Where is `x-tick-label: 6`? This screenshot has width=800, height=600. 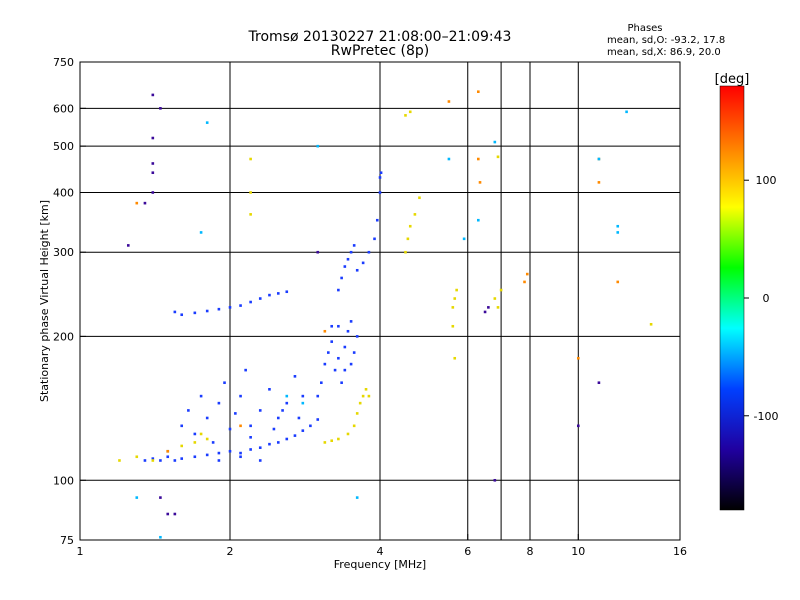
x-tick-label: 6 is located at coordinates (467, 551).